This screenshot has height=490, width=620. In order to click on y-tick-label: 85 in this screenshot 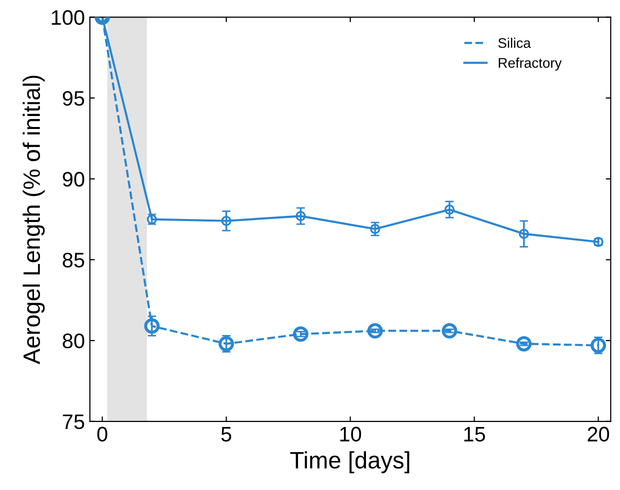, I will do `click(73, 260)`.